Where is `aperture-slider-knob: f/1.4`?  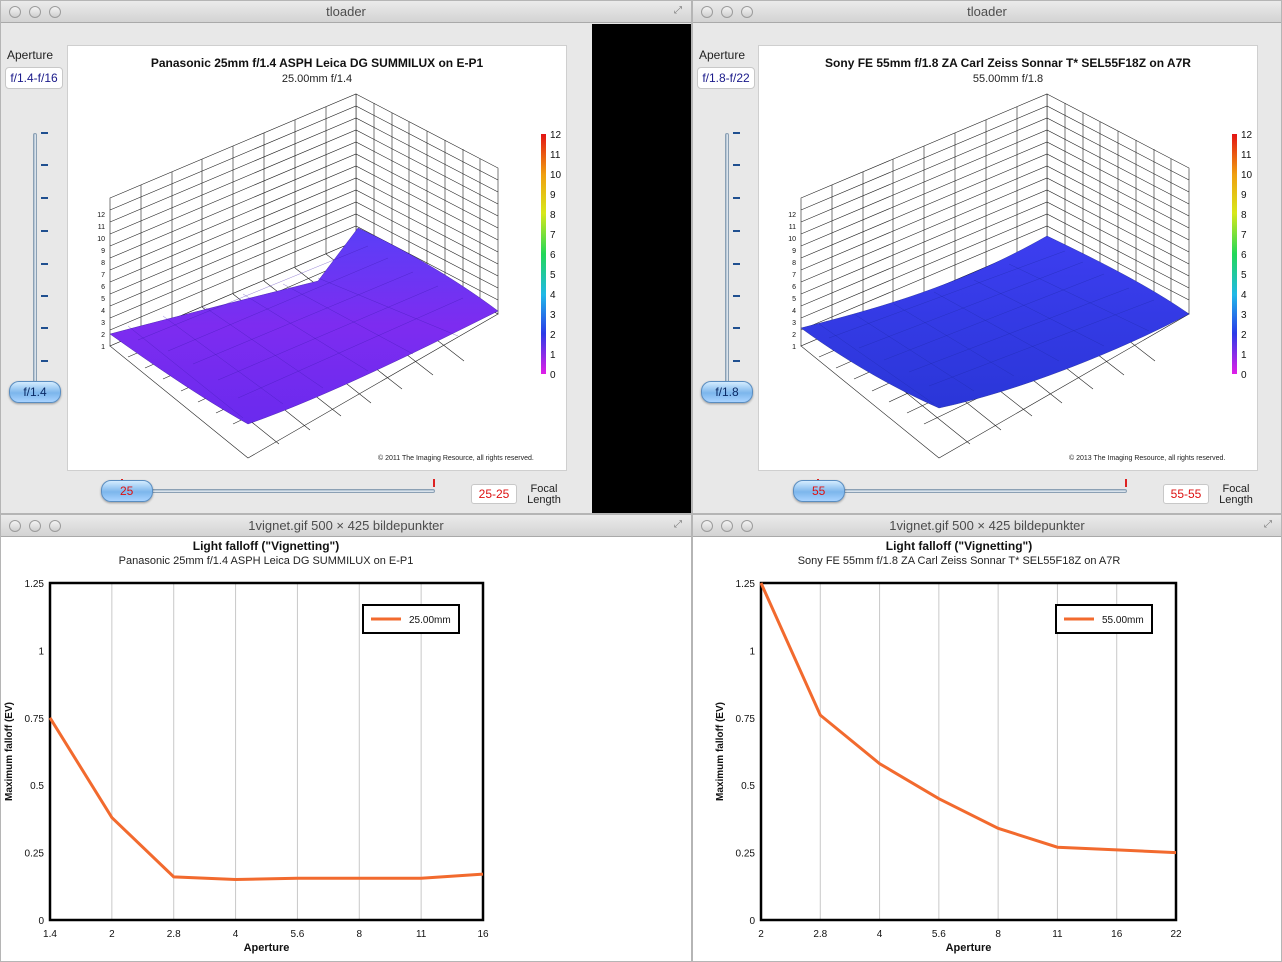 aperture-slider-knob: f/1.4 is located at coordinates (35, 392).